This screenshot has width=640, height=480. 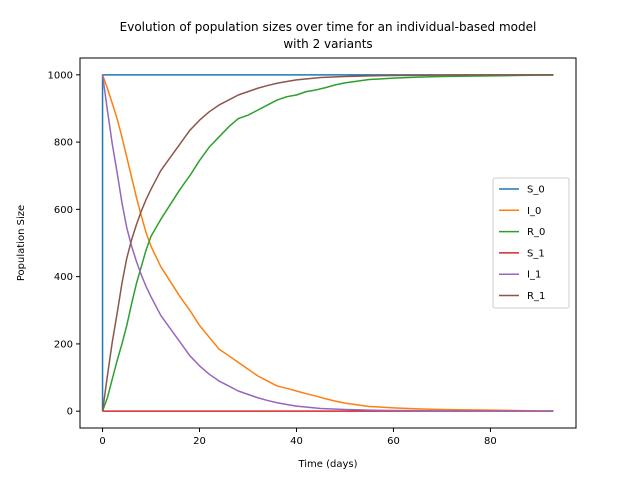 What do you see at coordinates (64, 244) in the screenshot?
I see `y-axis: 0 200 400 600 800 1000` at bounding box center [64, 244].